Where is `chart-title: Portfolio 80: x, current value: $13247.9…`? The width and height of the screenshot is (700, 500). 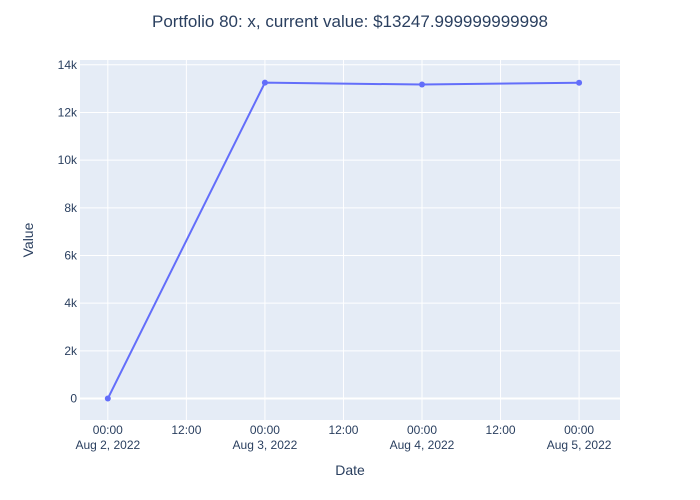 chart-title: Portfolio 80: x, current value: $13247.9… is located at coordinates (349, 21).